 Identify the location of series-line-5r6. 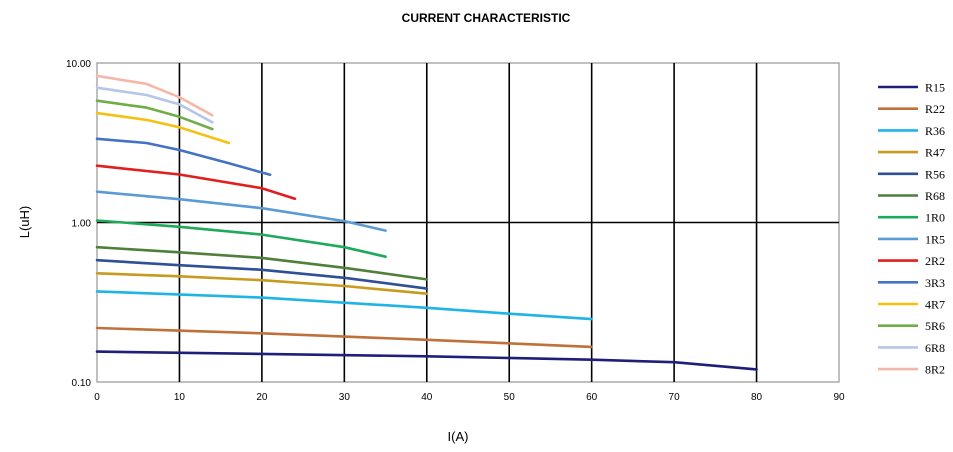
(154, 115).